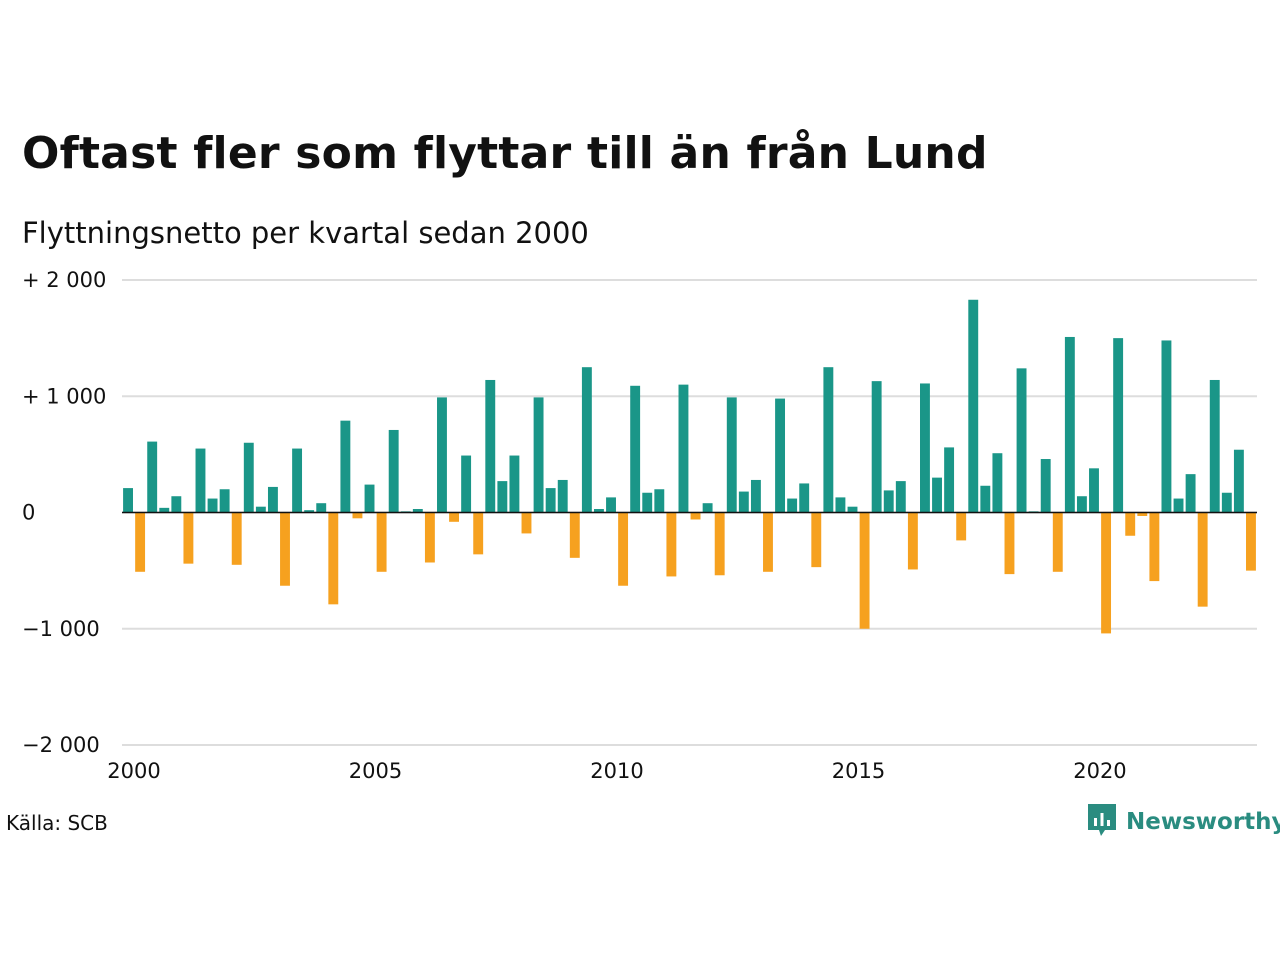  I want to click on x-tick-label: 2015, so click(858, 771).